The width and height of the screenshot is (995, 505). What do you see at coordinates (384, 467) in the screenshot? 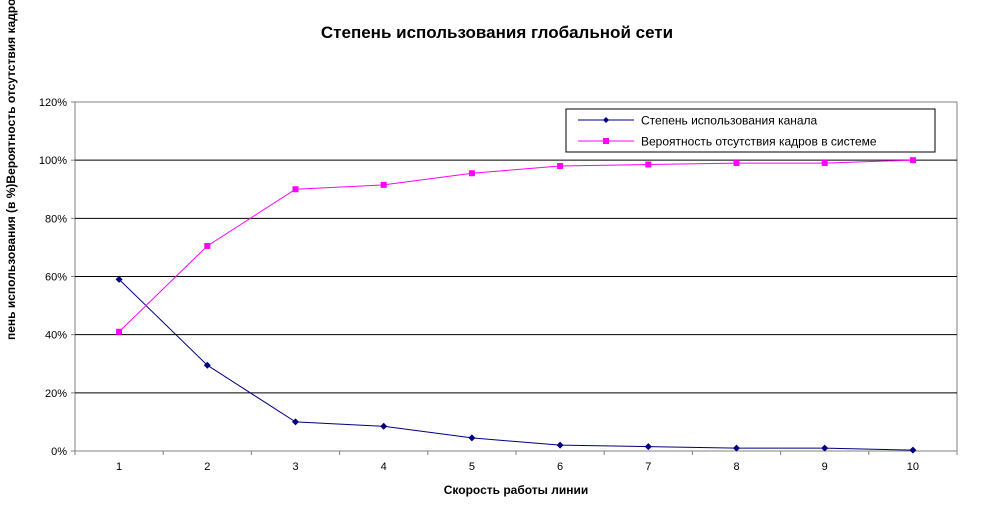
I see `x-tick-label: 4` at bounding box center [384, 467].